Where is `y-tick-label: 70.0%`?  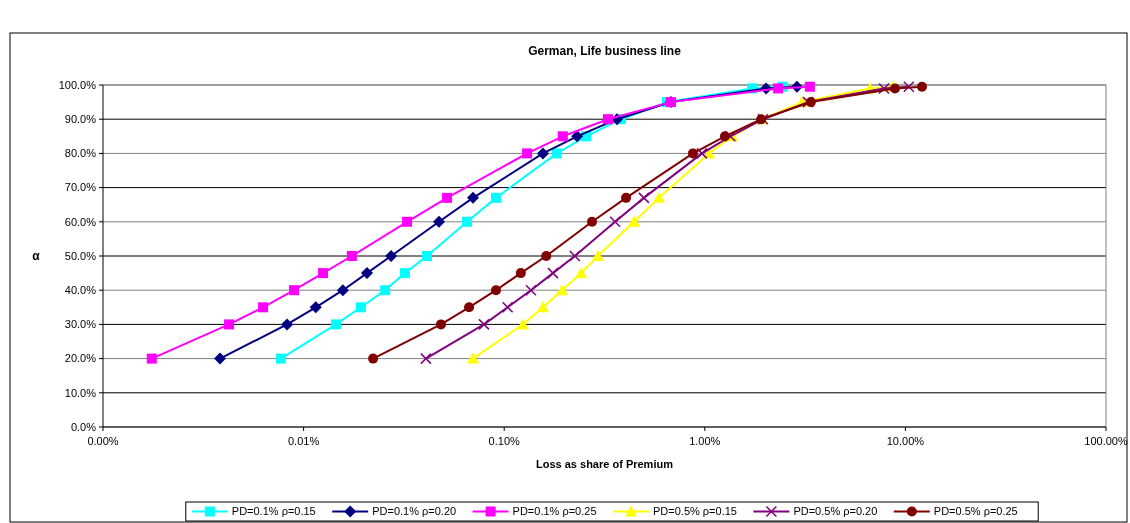 y-tick-label: 70.0% is located at coordinates (80, 187).